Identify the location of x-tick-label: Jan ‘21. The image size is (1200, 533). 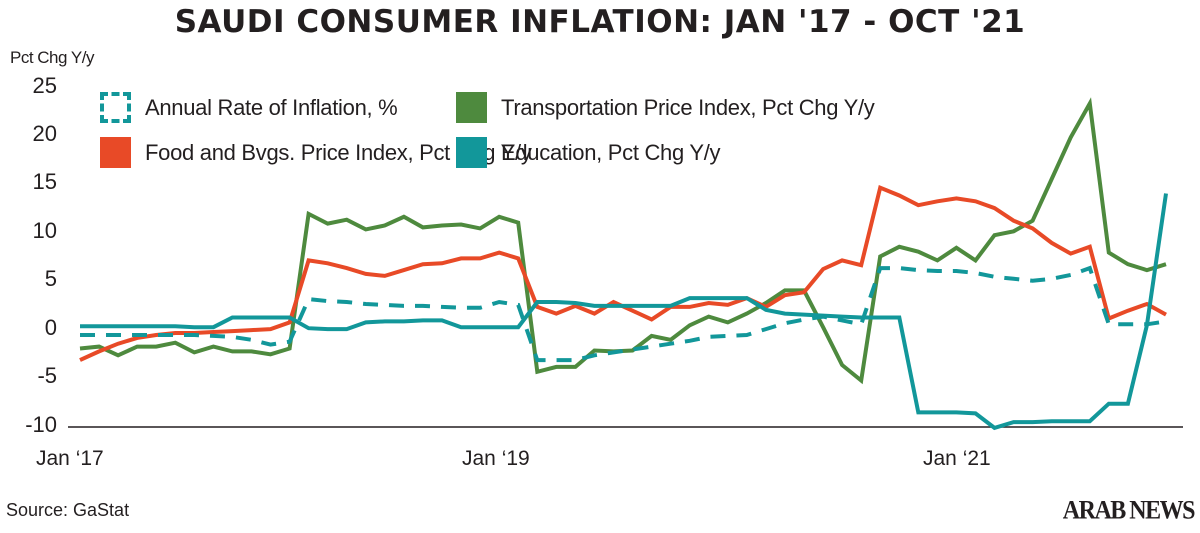
(957, 458).